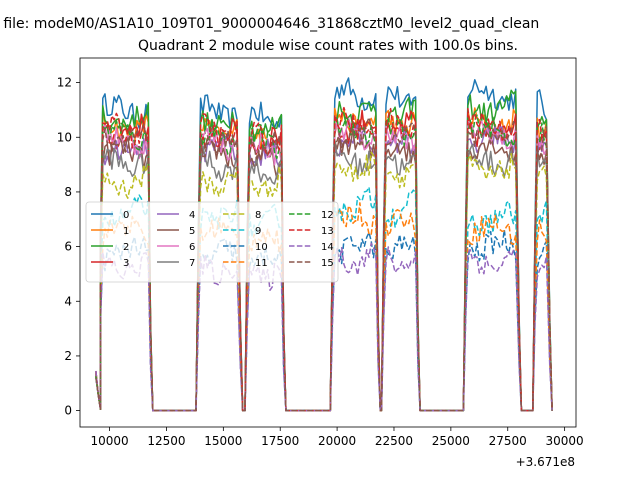 The image size is (640, 480). Describe the element at coordinates (327, 263) in the screenshot. I see `legend-label-15: 15` at that location.